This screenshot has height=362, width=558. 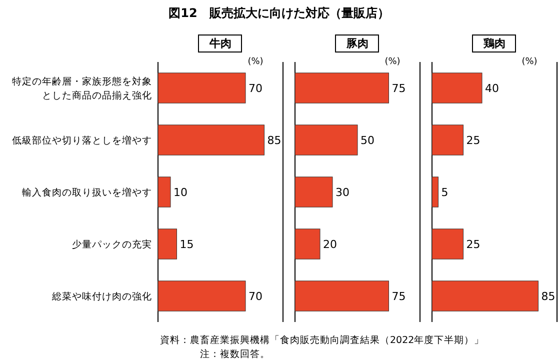 I want to click on y-tick-label: 特定の年齢層・家族形態を対象とした商品の品揃え強化, so click(x=82, y=89).